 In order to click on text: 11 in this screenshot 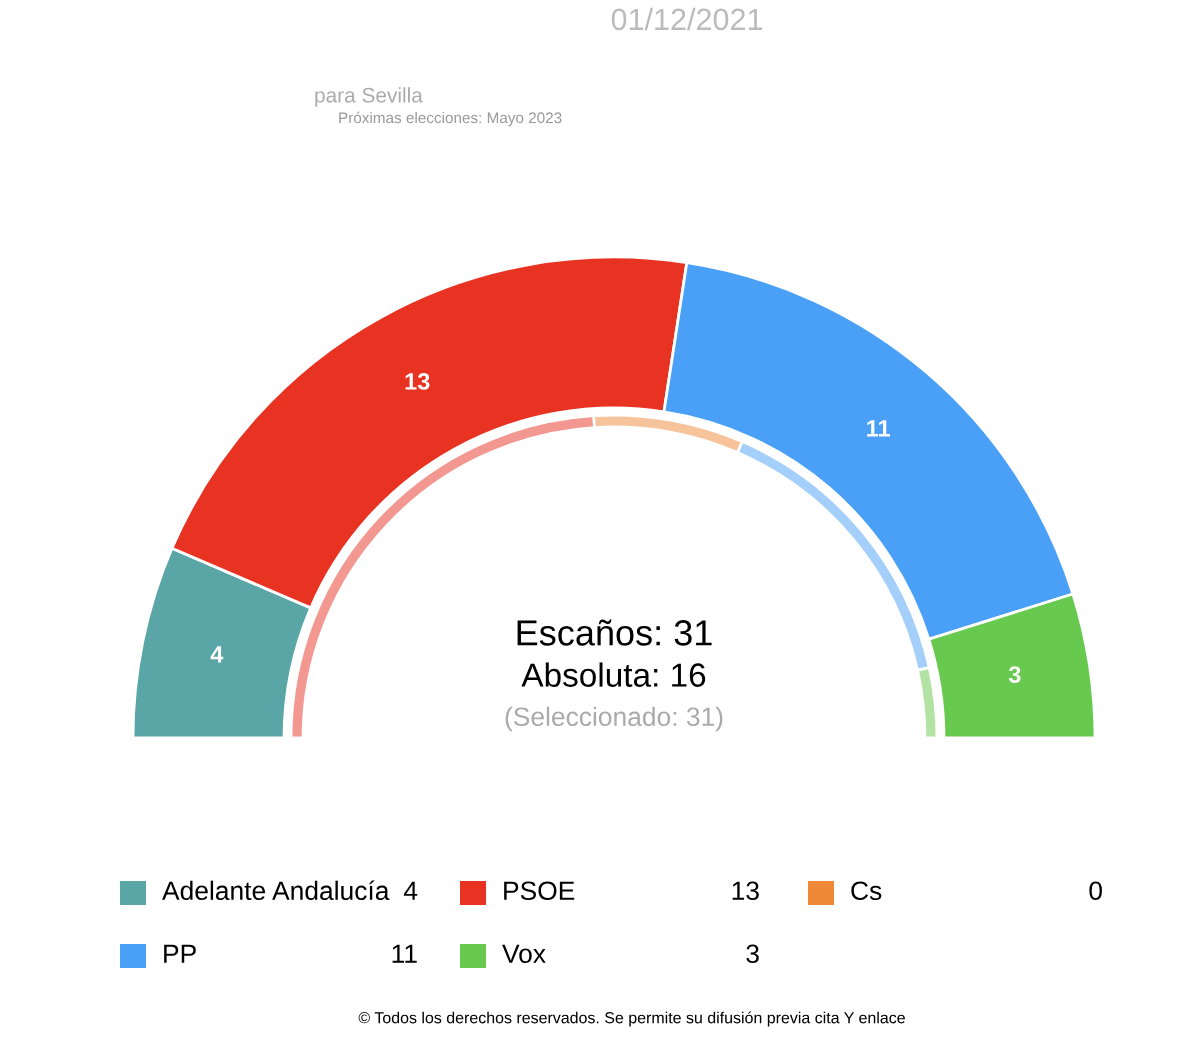, I will do `click(404, 953)`.